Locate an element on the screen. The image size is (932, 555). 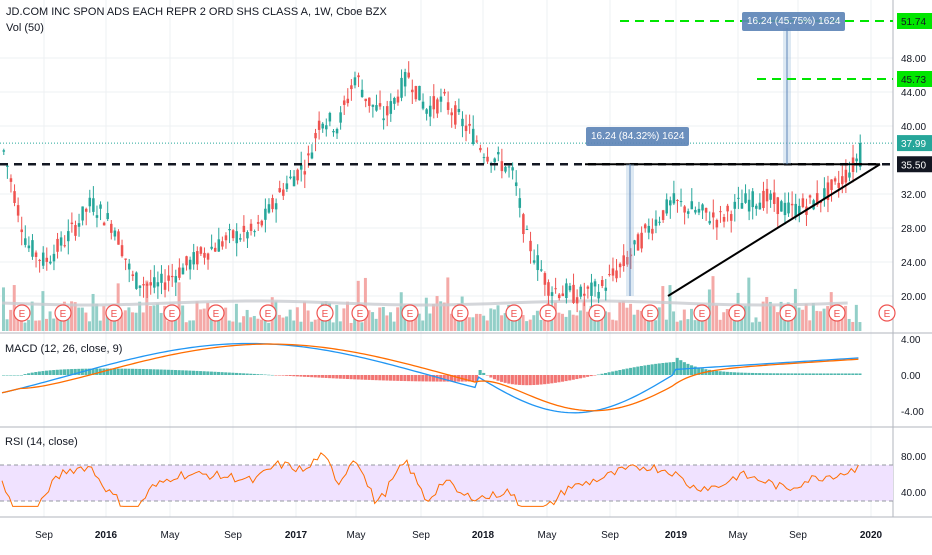
rsi-band is located at coordinates (446, 483).